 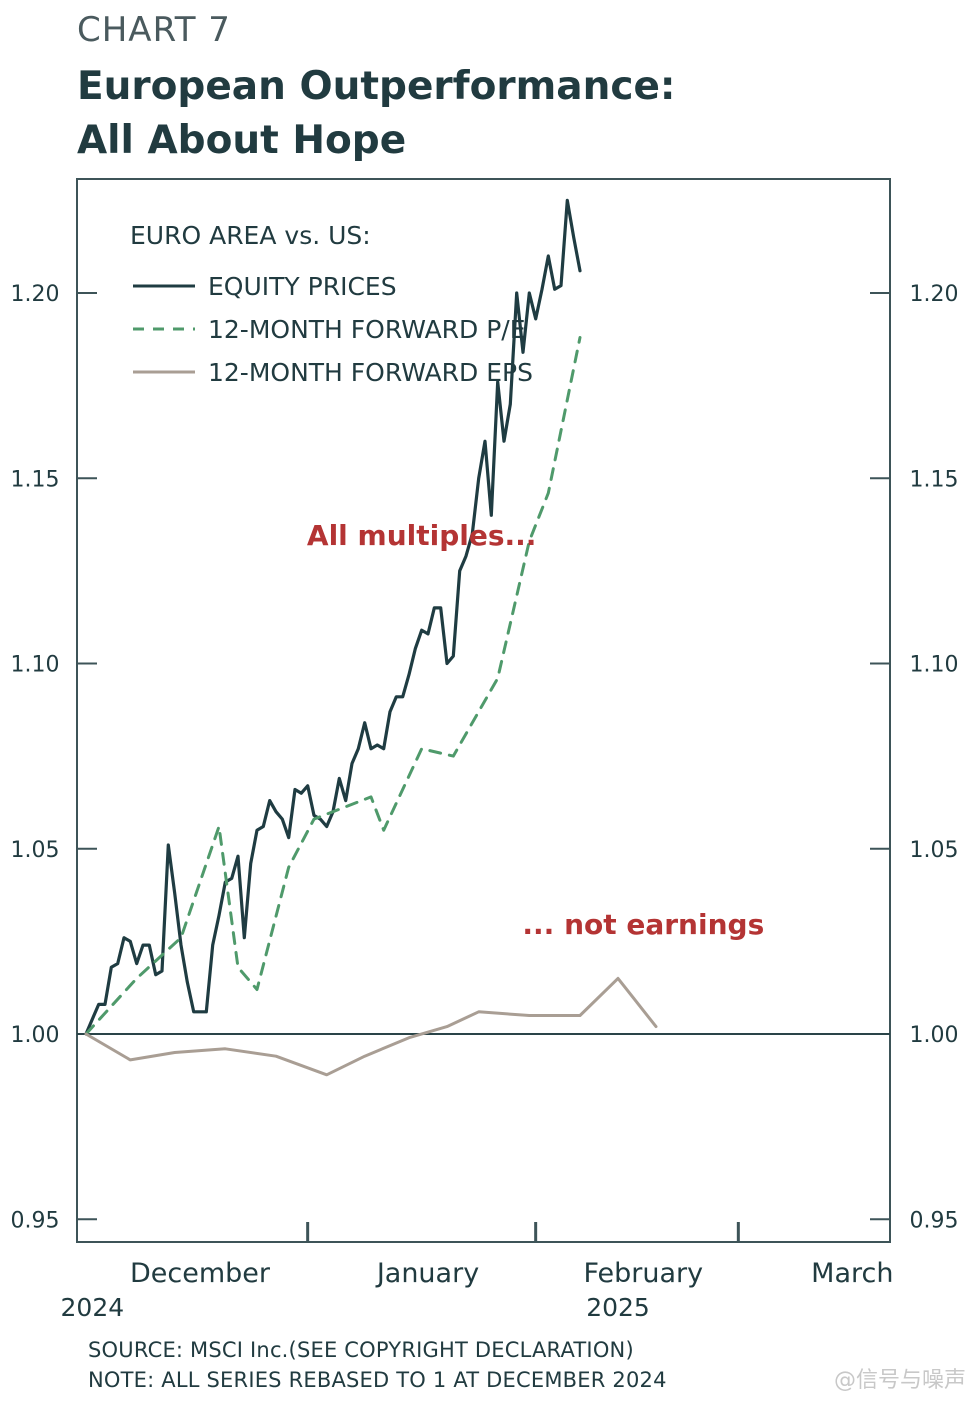 What do you see at coordinates (35, 1035) in the screenshot?
I see `y-tick-label-left: 1.00` at bounding box center [35, 1035].